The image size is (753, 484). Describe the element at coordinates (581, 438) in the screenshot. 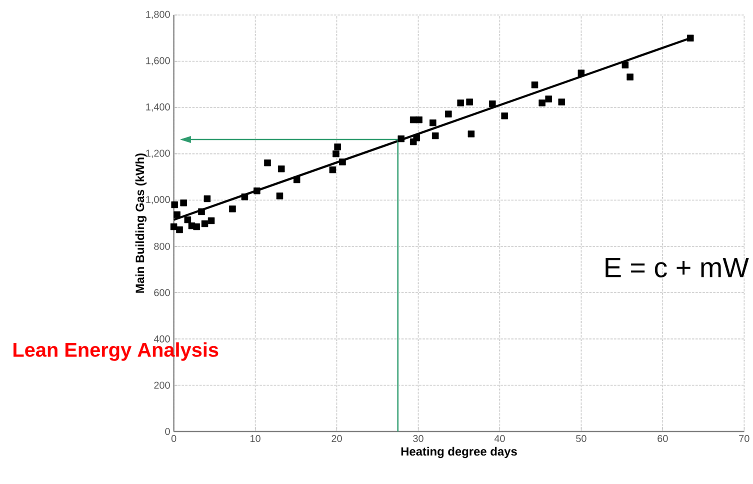

I see `x-tick-label: 50` at that location.